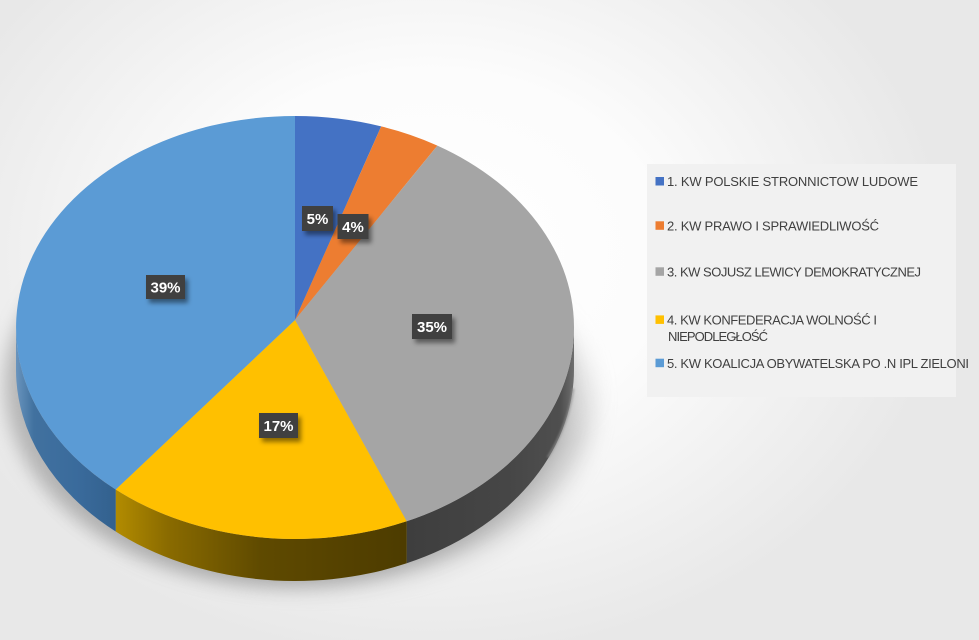 This screenshot has width=979, height=640. What do you see at coordinates (432, 327) in the screenshot?
I see `svg-text: 35%` at bounding box center [432, 327].